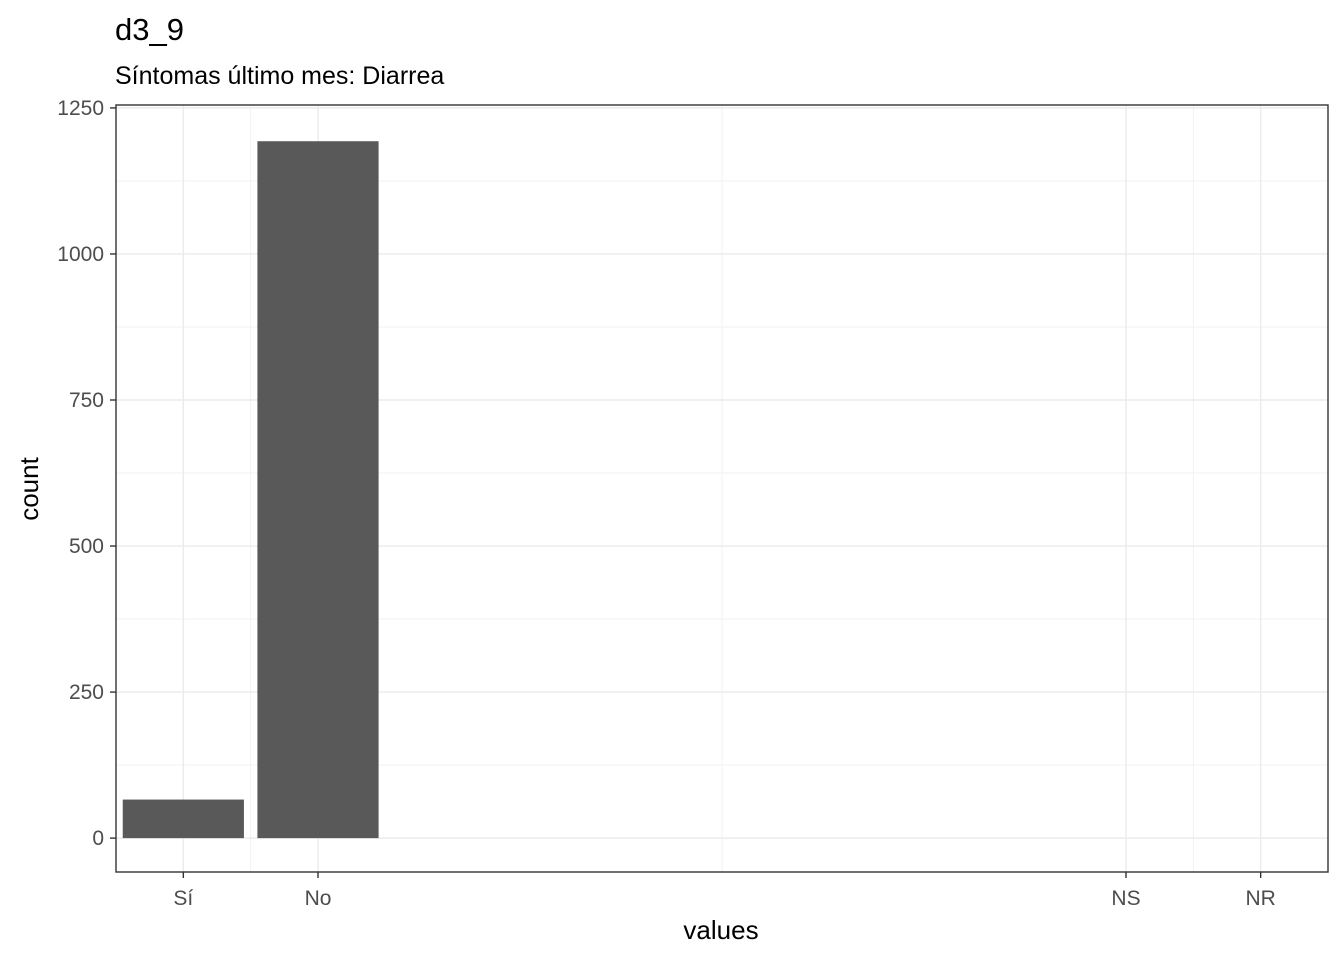  What do you see at coordinates (86, 546) in the screenshot?
I see `y-tick-label: 500` at bounding box center [86, 546].